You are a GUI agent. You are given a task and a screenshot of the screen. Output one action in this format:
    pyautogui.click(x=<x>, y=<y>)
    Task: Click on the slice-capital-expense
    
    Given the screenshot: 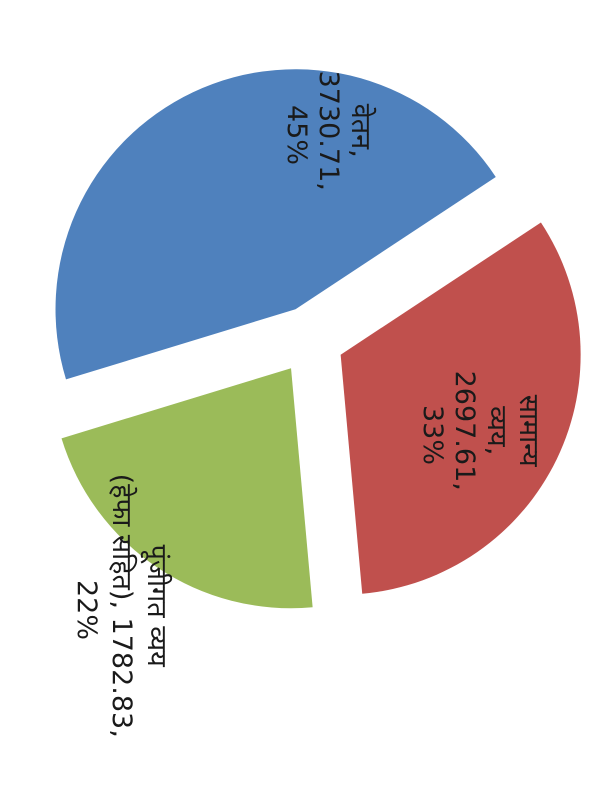 What is the action you would take?
    pyautogui.click(x=187, y=488)
    